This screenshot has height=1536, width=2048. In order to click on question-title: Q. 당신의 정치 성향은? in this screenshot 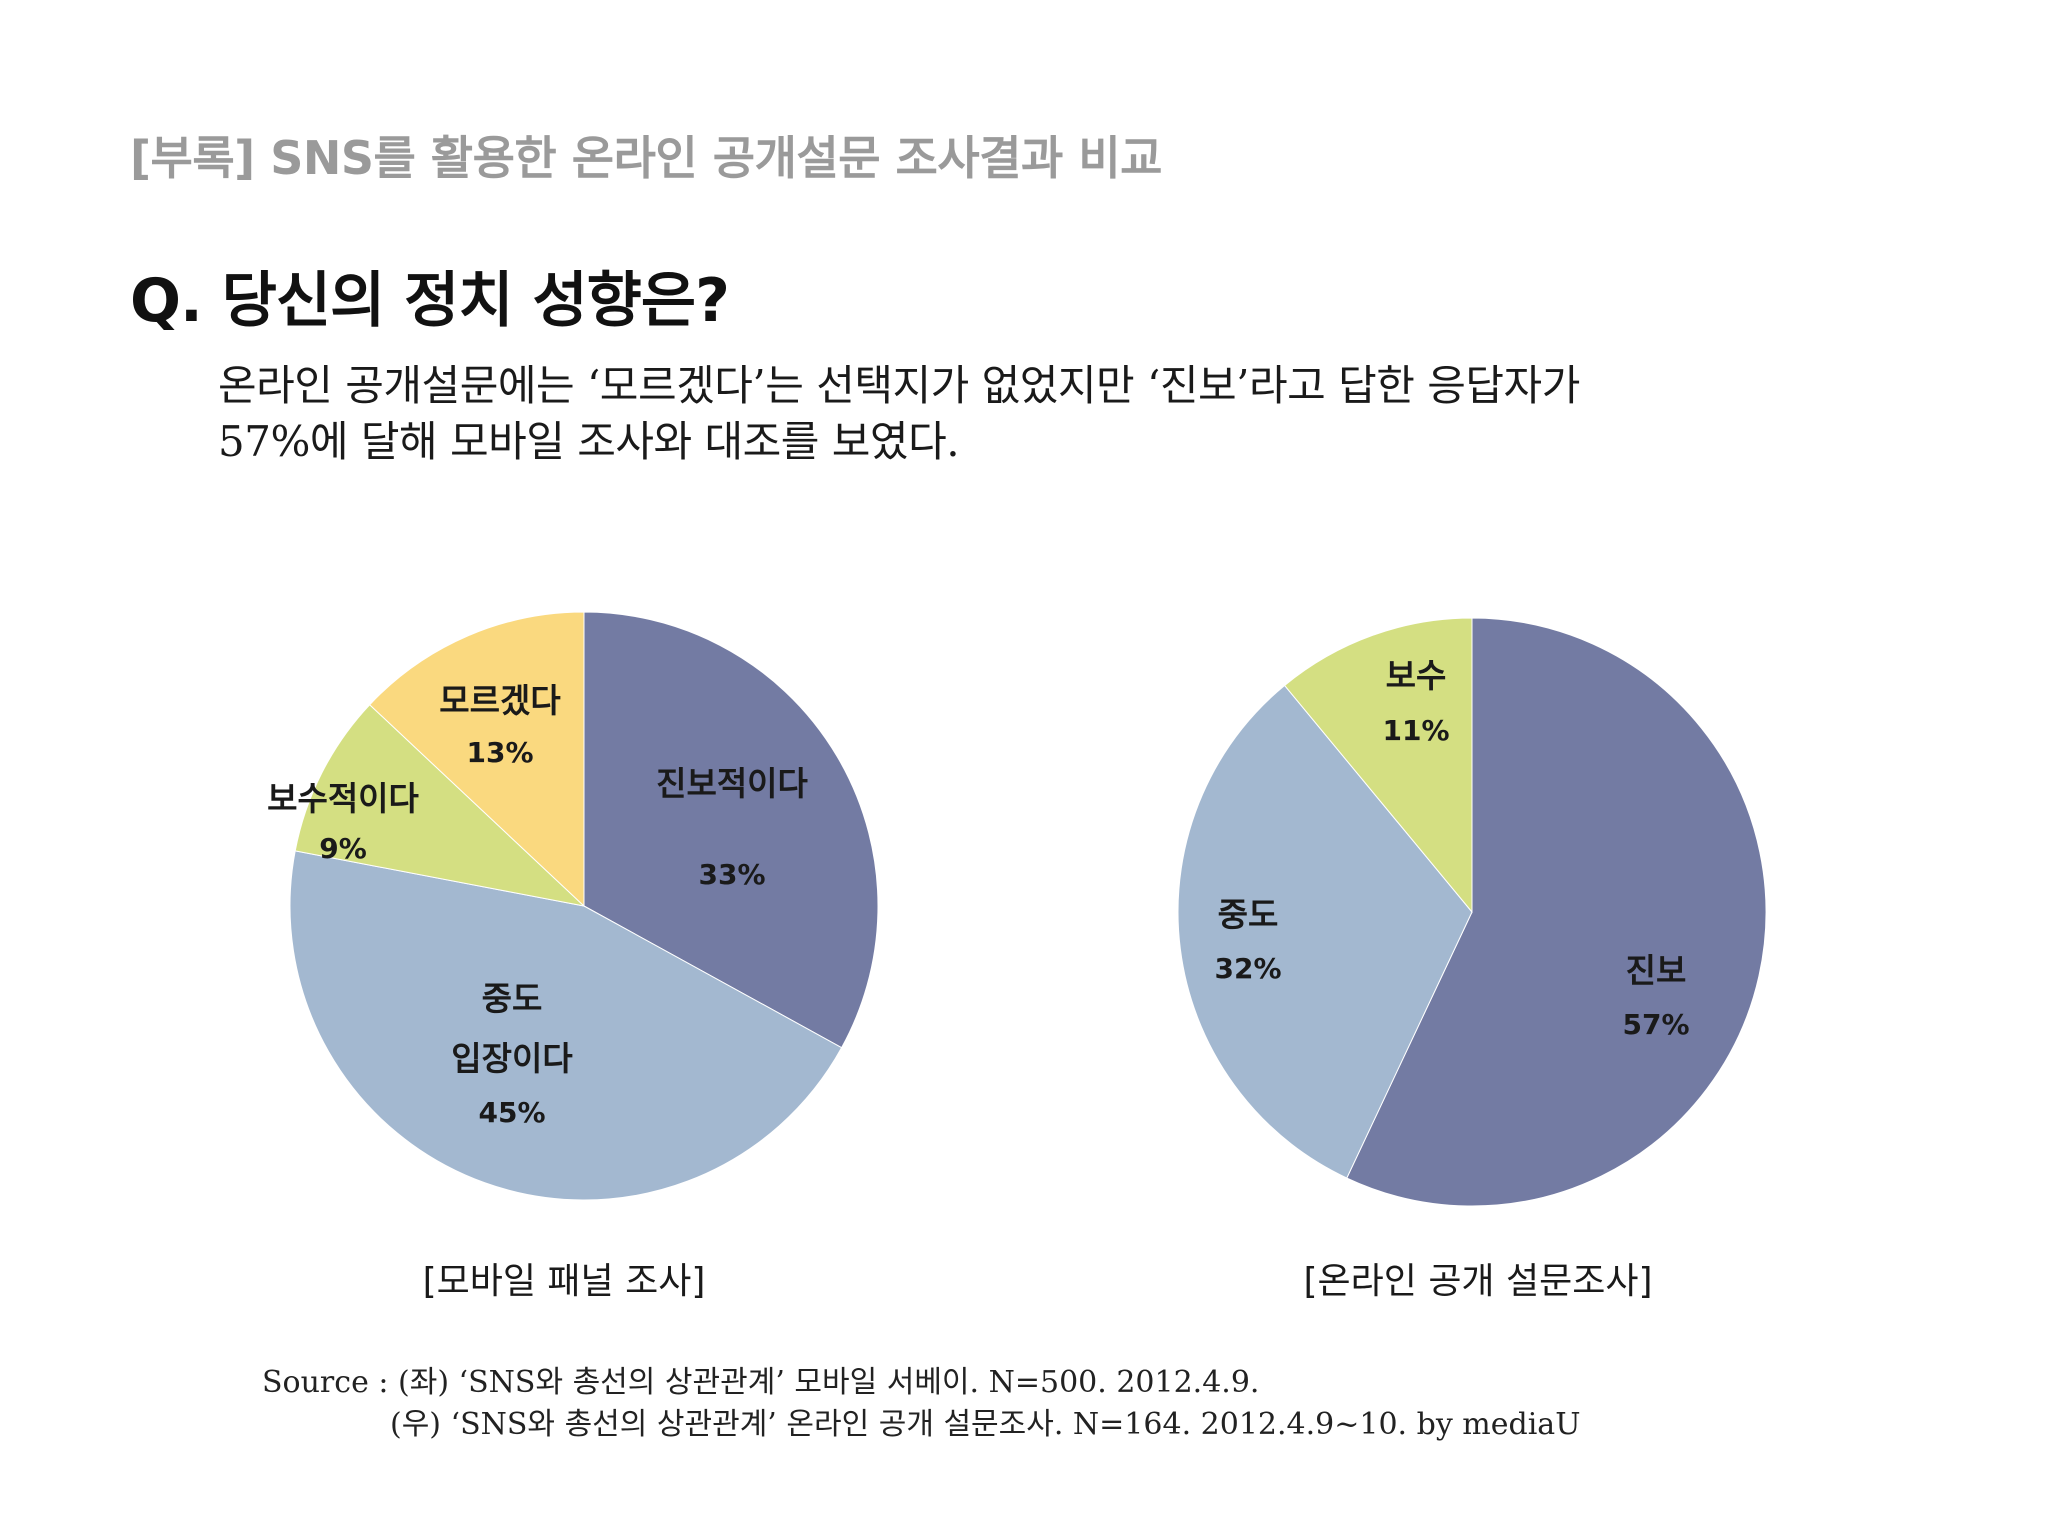, I will do `click(430, 301)`.